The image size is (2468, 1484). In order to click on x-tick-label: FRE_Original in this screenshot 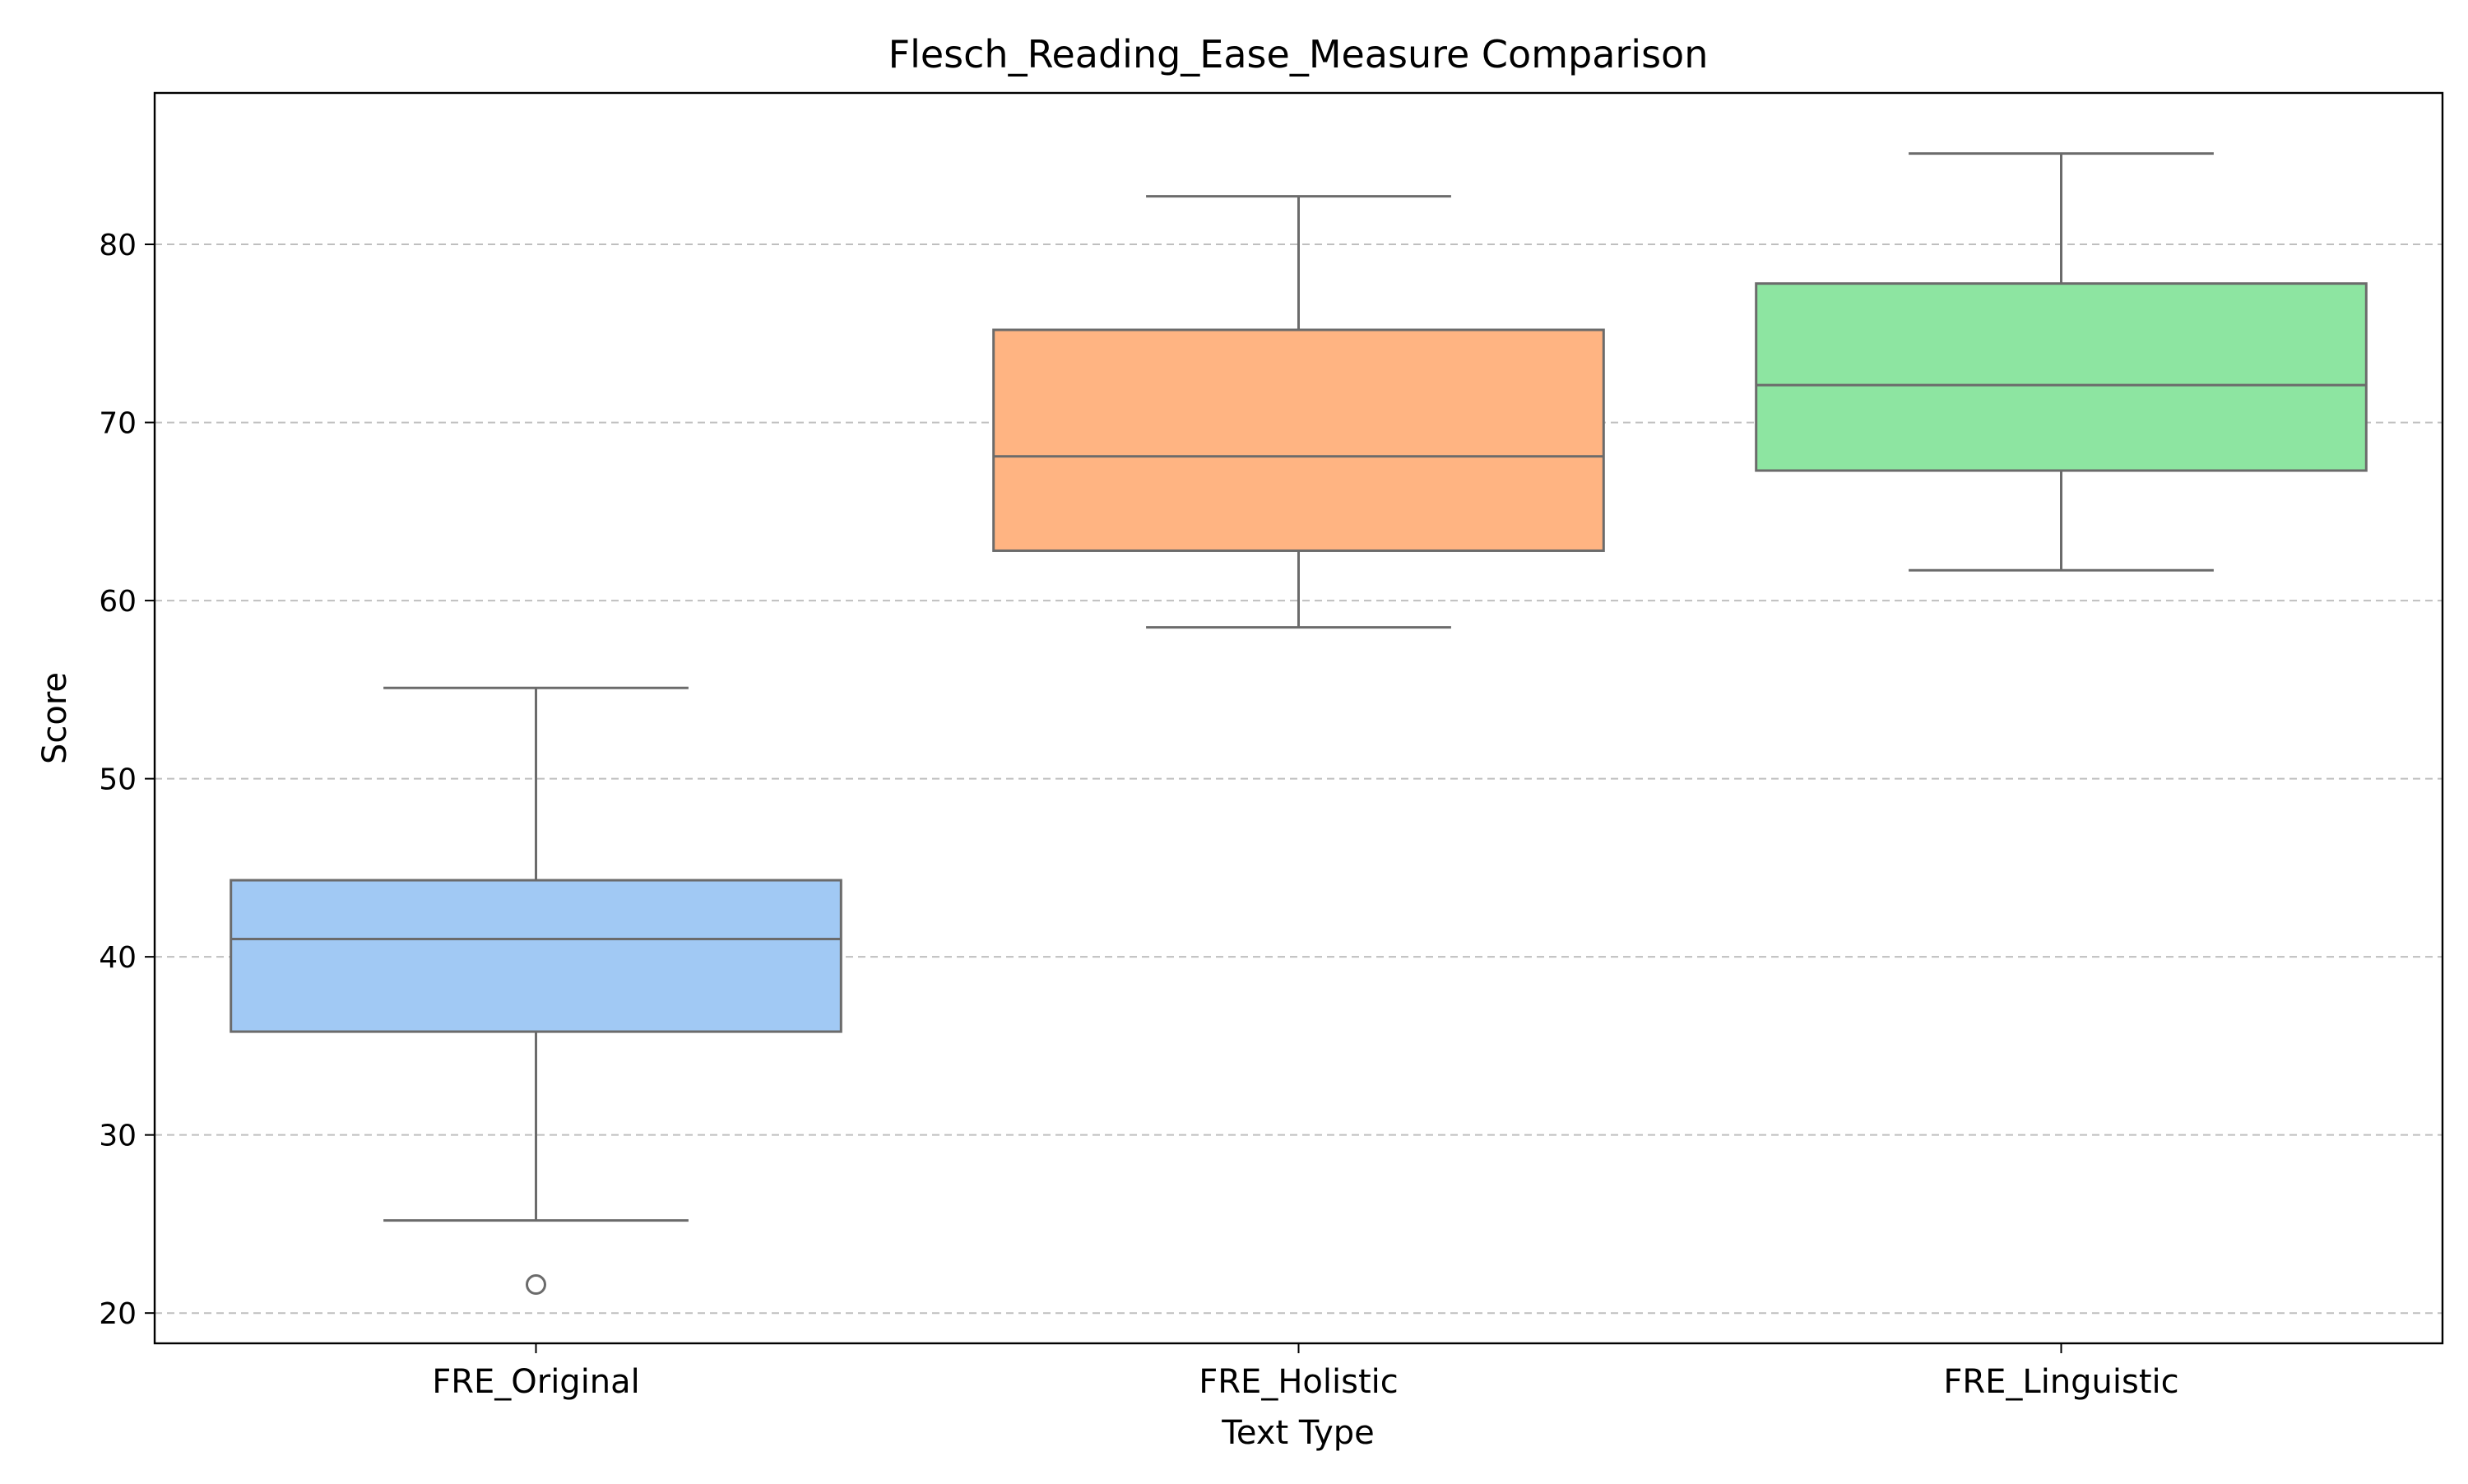, I will do `click(536, 1382)`.